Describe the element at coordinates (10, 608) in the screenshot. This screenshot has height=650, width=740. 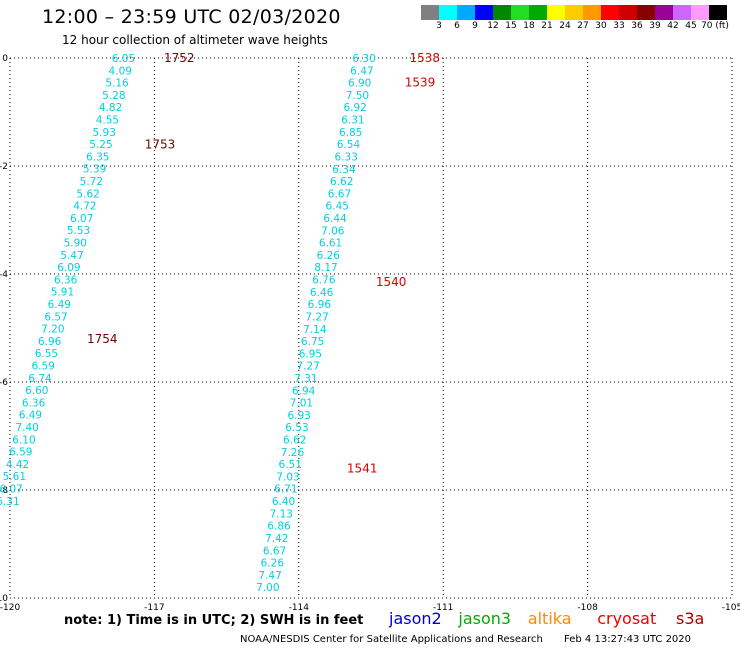
I see `x-tick-label: -120` at that location.